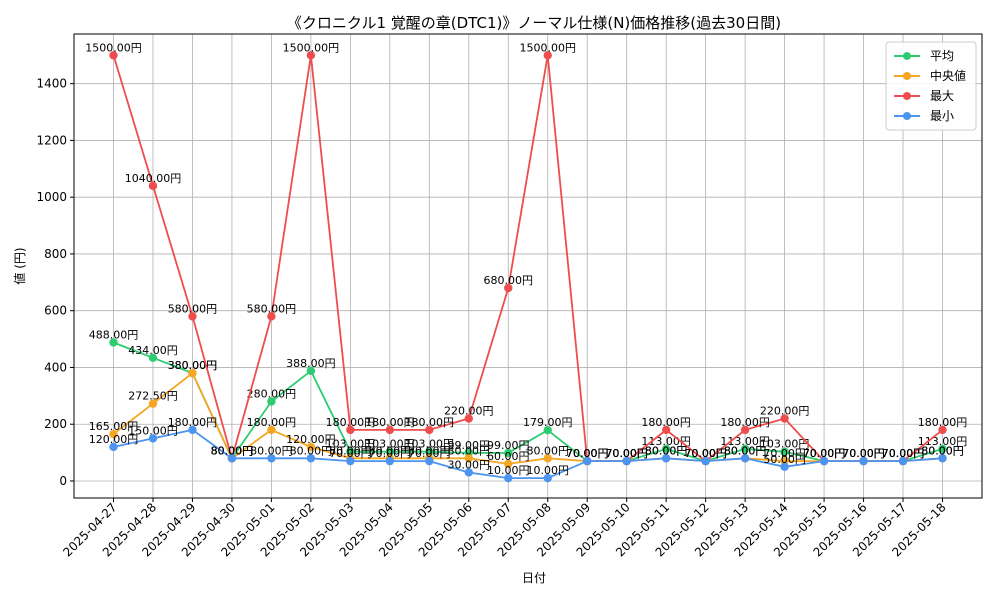 The width and height of the screenshot is (1000, 600). What do you see at coordinates (114, 439) in the screenshot?
I see `data-label: 120.00円` at bounding box center [114, 439].